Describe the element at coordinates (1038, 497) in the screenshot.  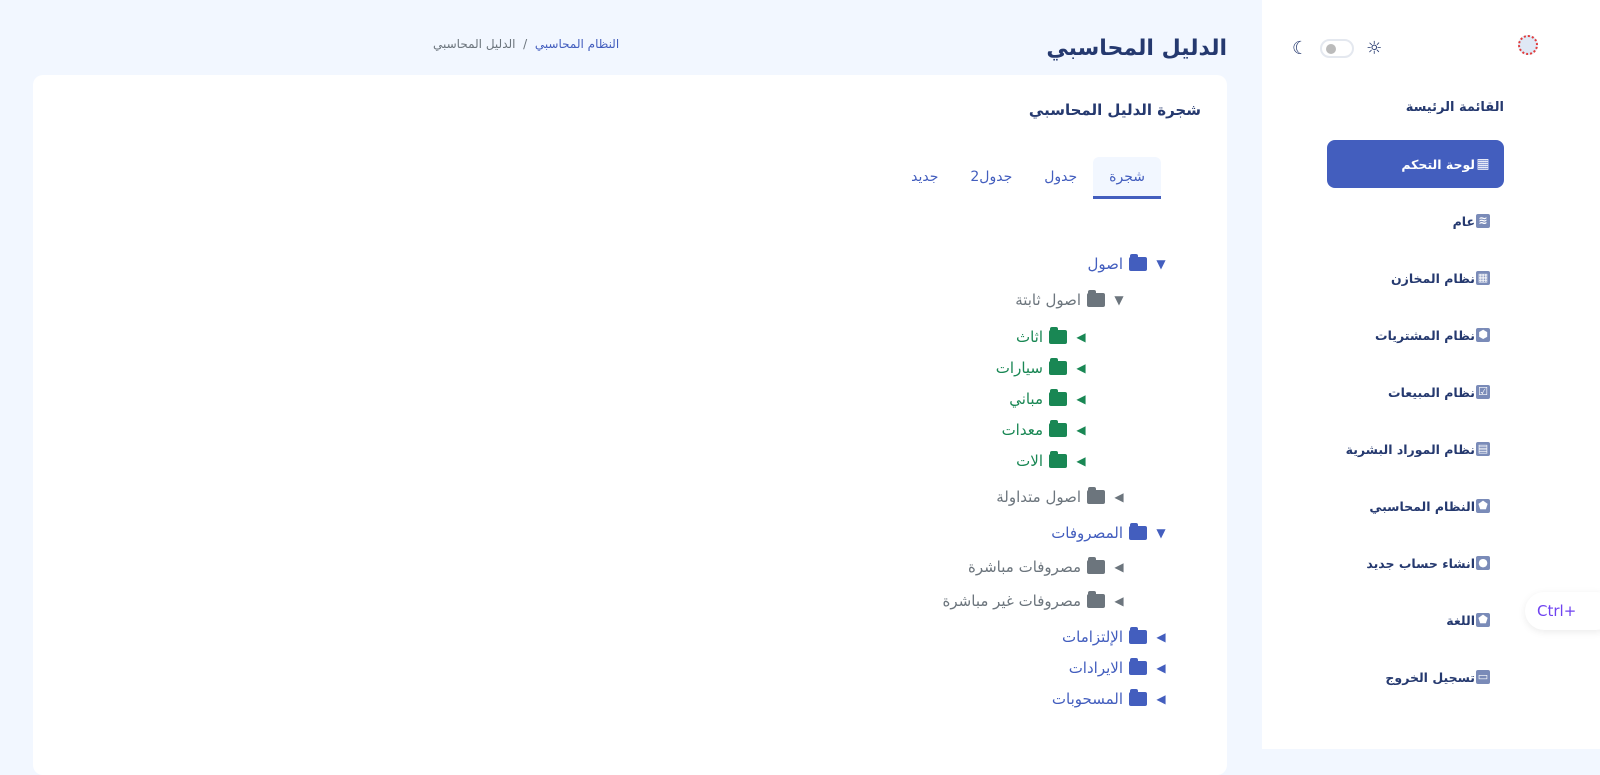
I see `tree-node-label: اصول متداولة` at that location.